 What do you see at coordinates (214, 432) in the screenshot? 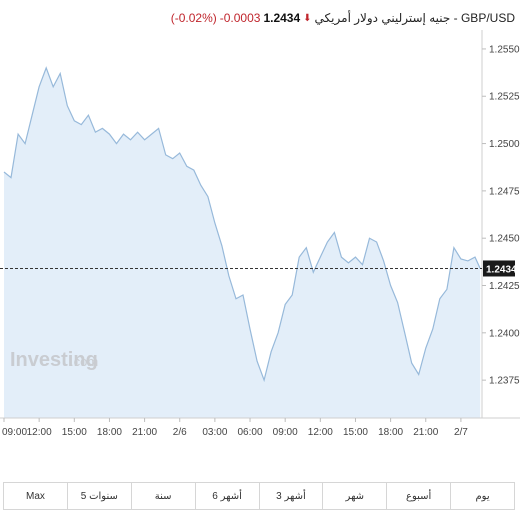
I see `x-tick-label: 03:00` at bounding box center [214, 432].